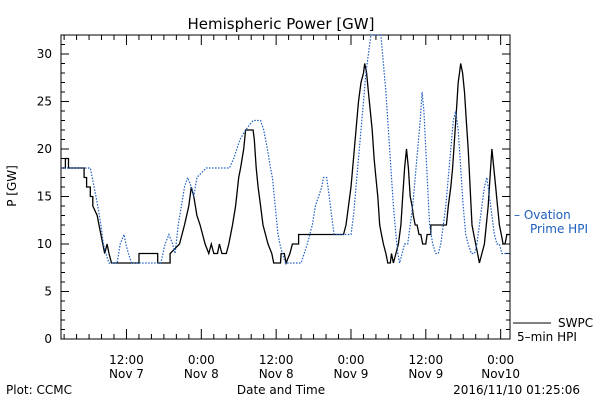  I want to click on legend-swpc-line2: 5–min HPI, so click(547, 337).